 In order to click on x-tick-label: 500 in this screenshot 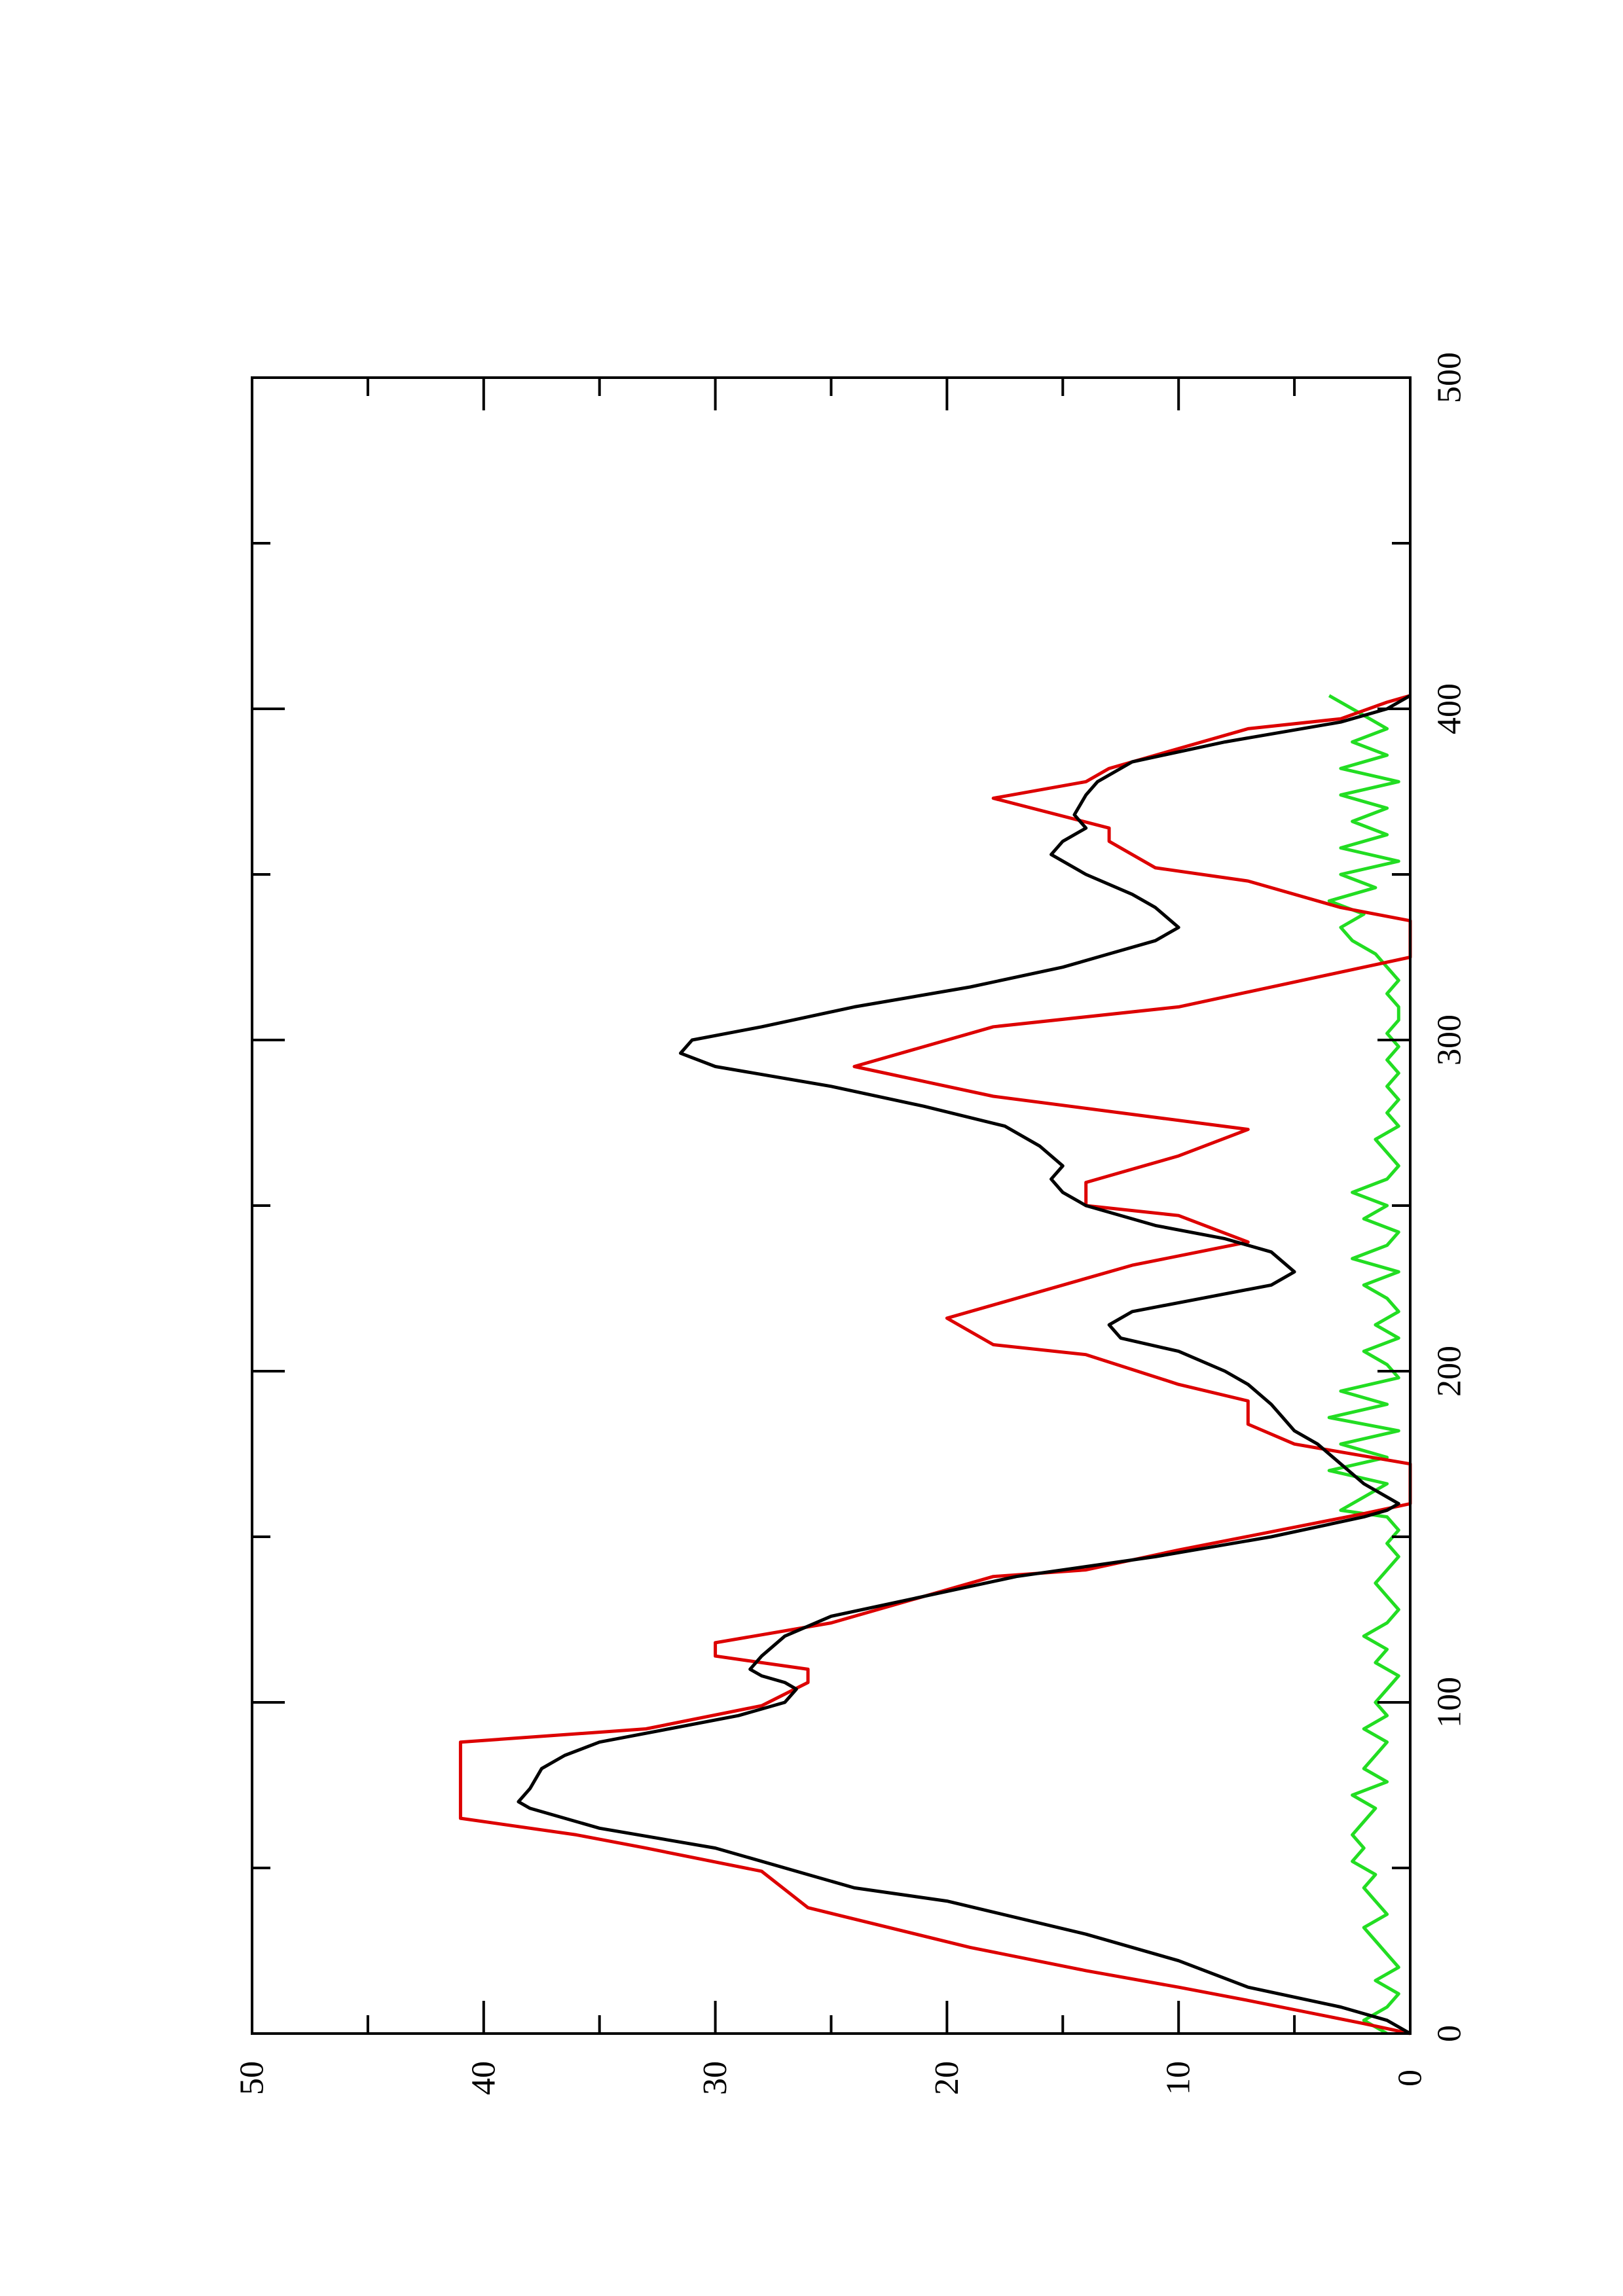, I will do `click(1449, 377)`.